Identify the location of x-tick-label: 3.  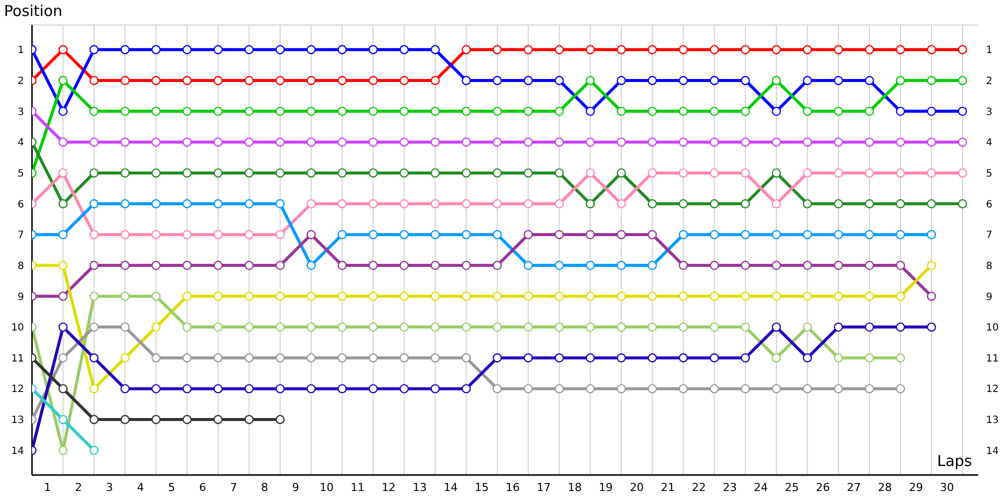
(110, 487).